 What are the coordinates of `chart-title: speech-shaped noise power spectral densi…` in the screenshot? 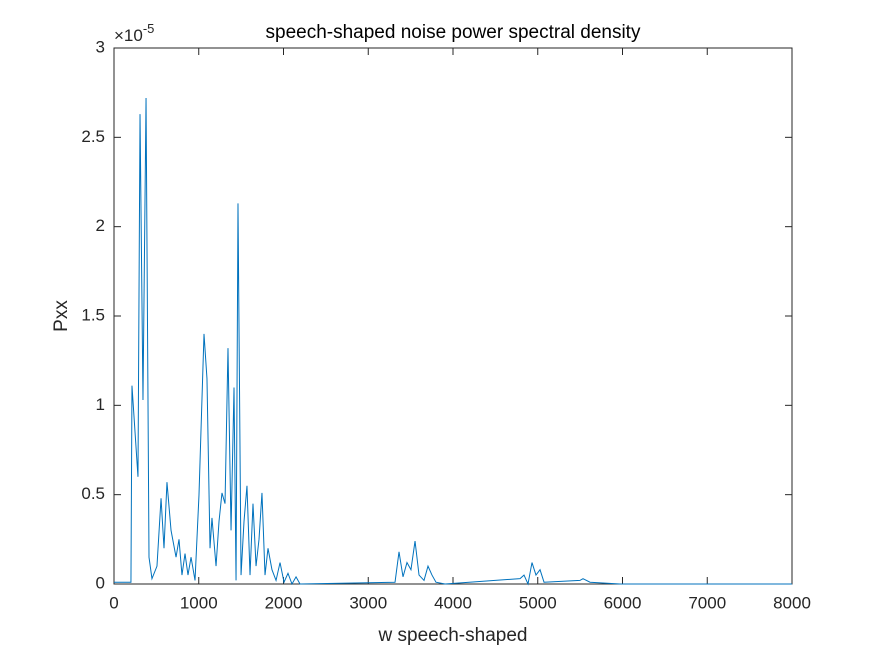 It's located at (453, 32).